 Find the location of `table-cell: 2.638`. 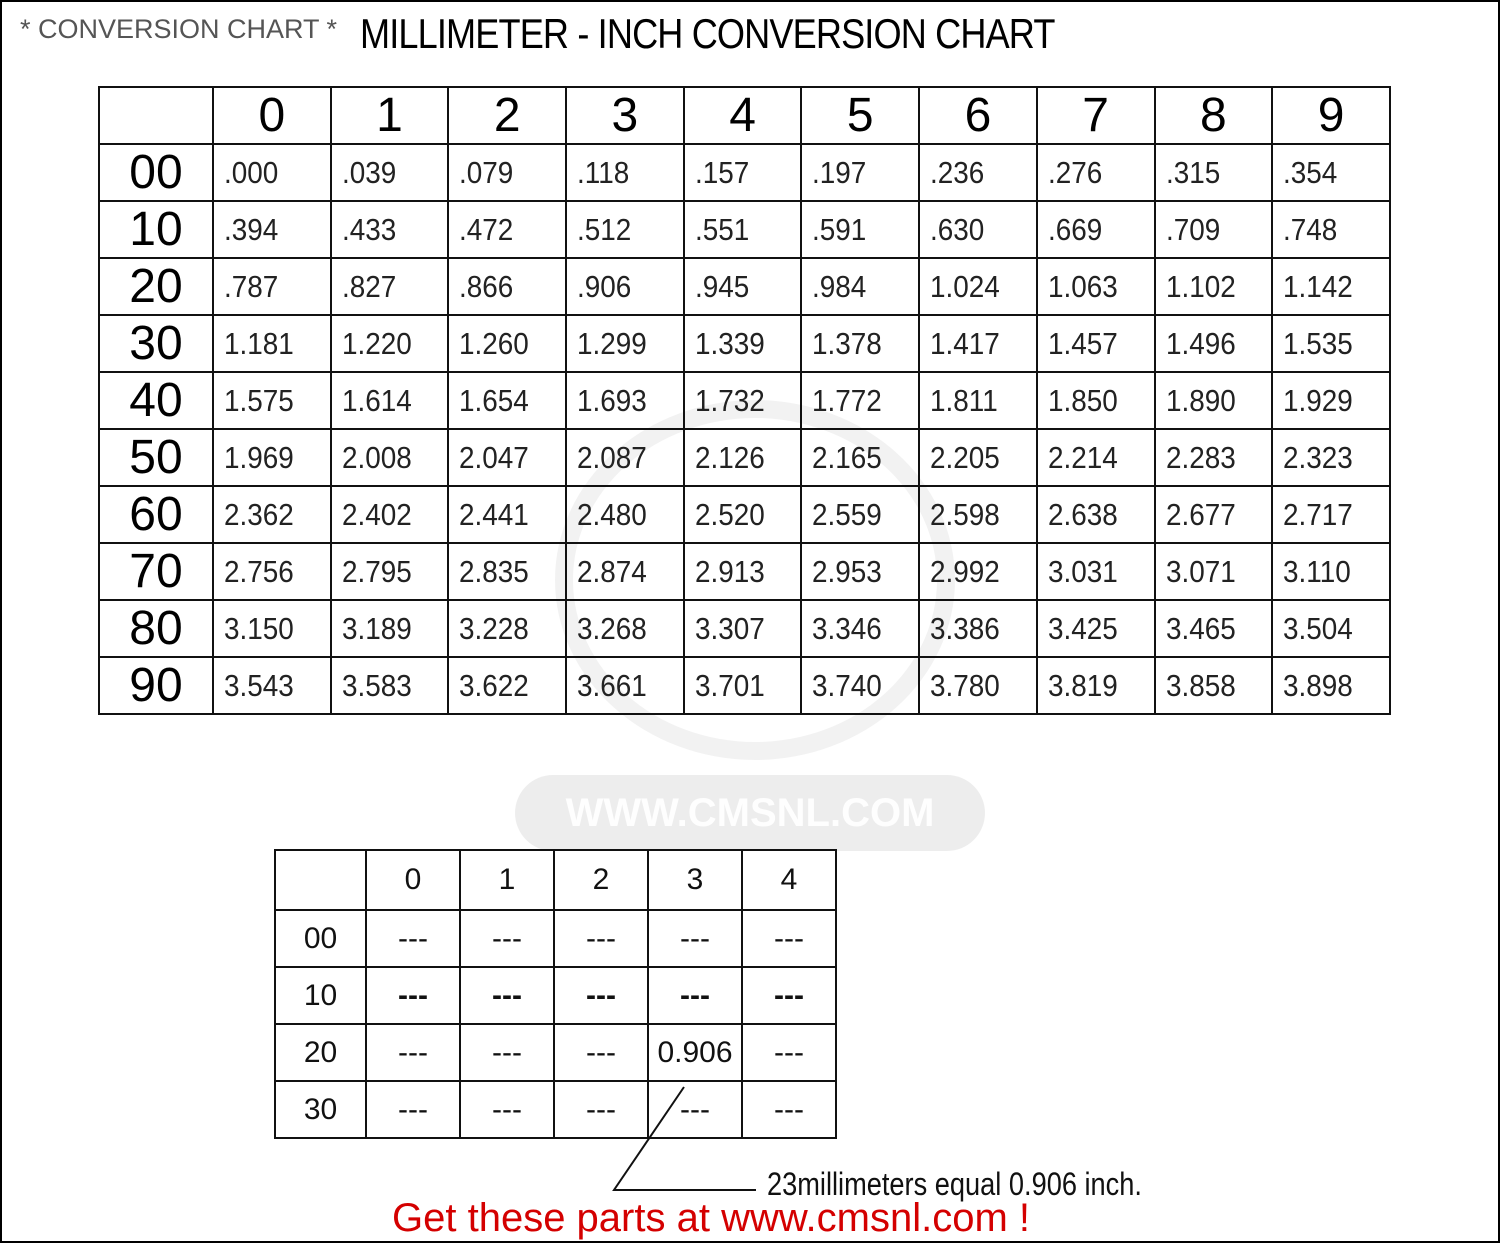

table-cell: 2.638 is located at coordinates (1095, 514).